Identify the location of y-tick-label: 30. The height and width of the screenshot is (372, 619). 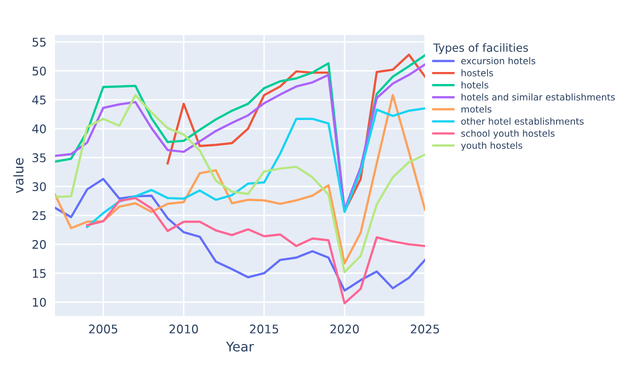
(39, 187).